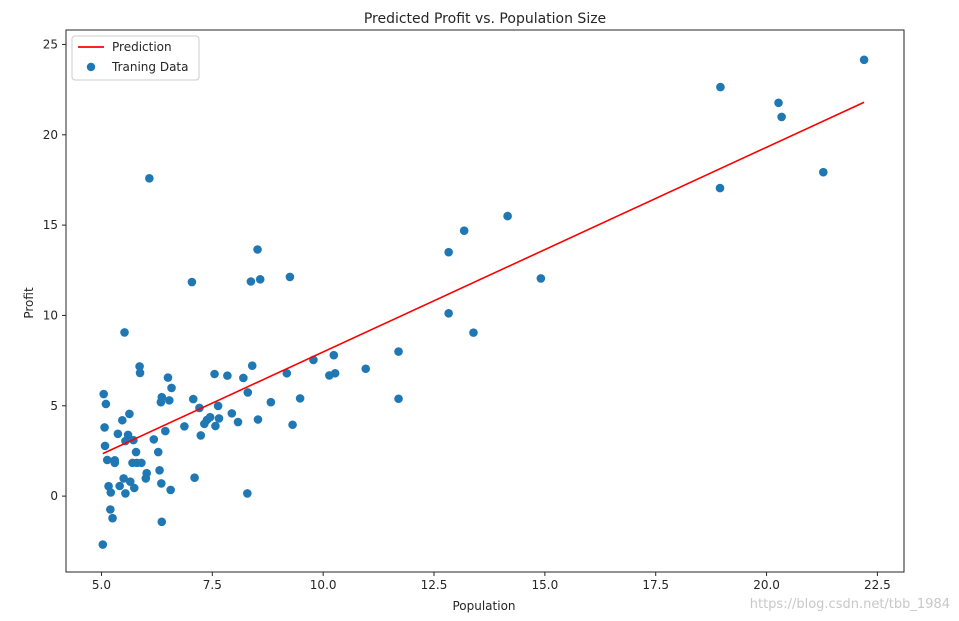 This screenshot has width=959, height=621. What do you see at coordinates (655, 585) in the screenshot?
I see `x-tick-label: 17.5` at bounding box center [655, 585].